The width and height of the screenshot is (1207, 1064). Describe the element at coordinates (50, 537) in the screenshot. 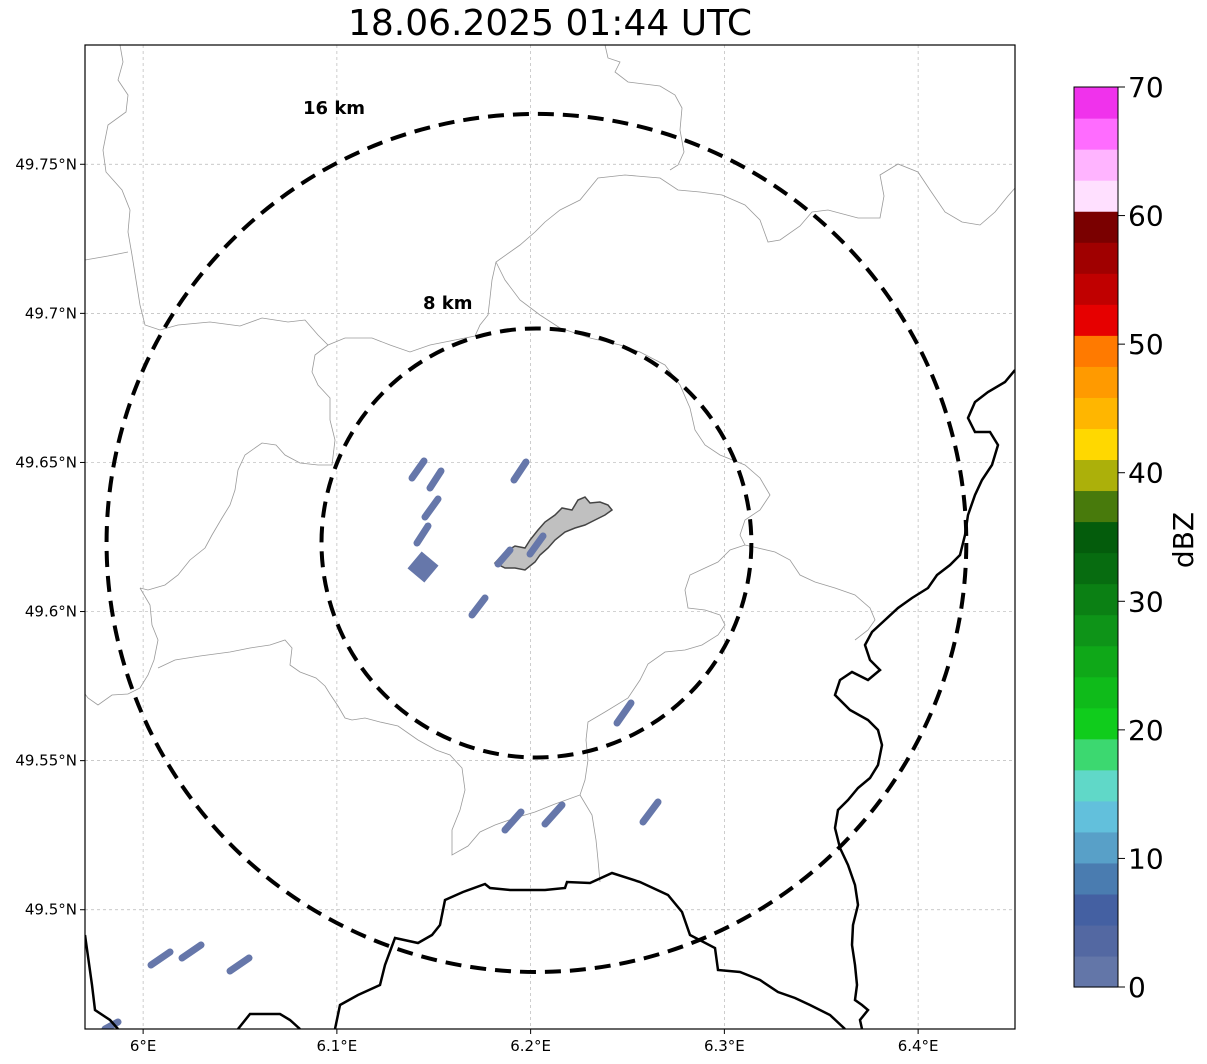

I see `y-axis: 49.75°N 49.7°N 49.65°N 49.6°N 49.55°N 49.5°N` at that location.